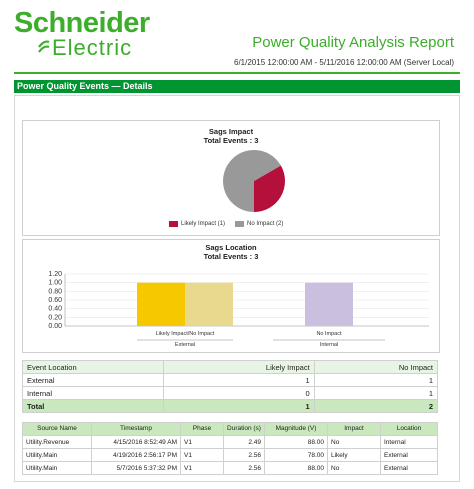 This screenshot has height=489, width=474. I want to click on legend-label-no-impact: No Impact (2), so click(265, 224).